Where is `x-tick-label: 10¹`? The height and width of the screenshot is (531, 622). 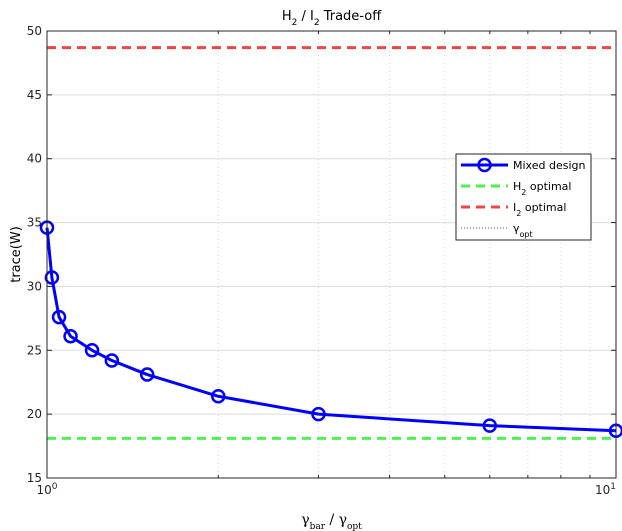
x-tick-label: 10¹ is located at coordinates (605, 489).